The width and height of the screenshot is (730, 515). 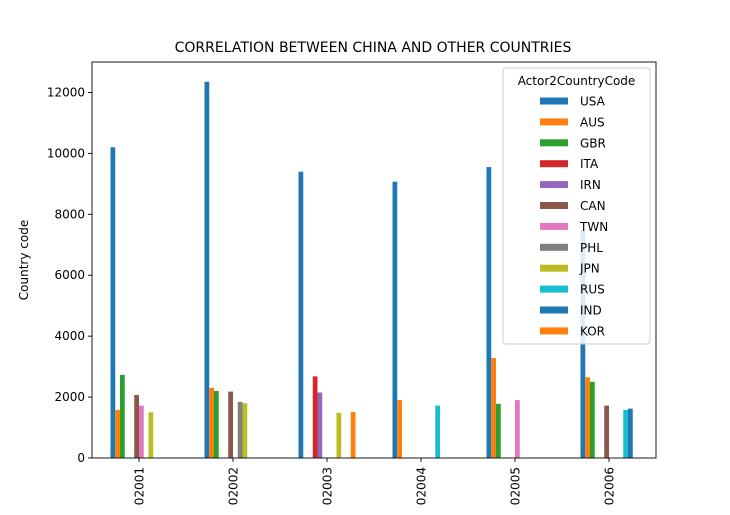 I want to click on x-tick-label: 02005, so click(x=516, y=486).